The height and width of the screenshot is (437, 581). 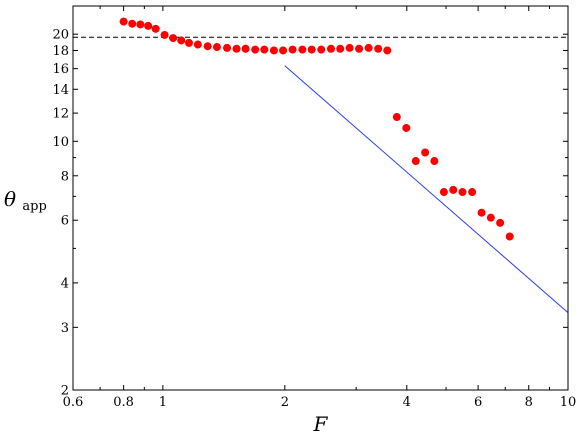 I want to click on y-tick-label: 16, so click(x=60, y=69).